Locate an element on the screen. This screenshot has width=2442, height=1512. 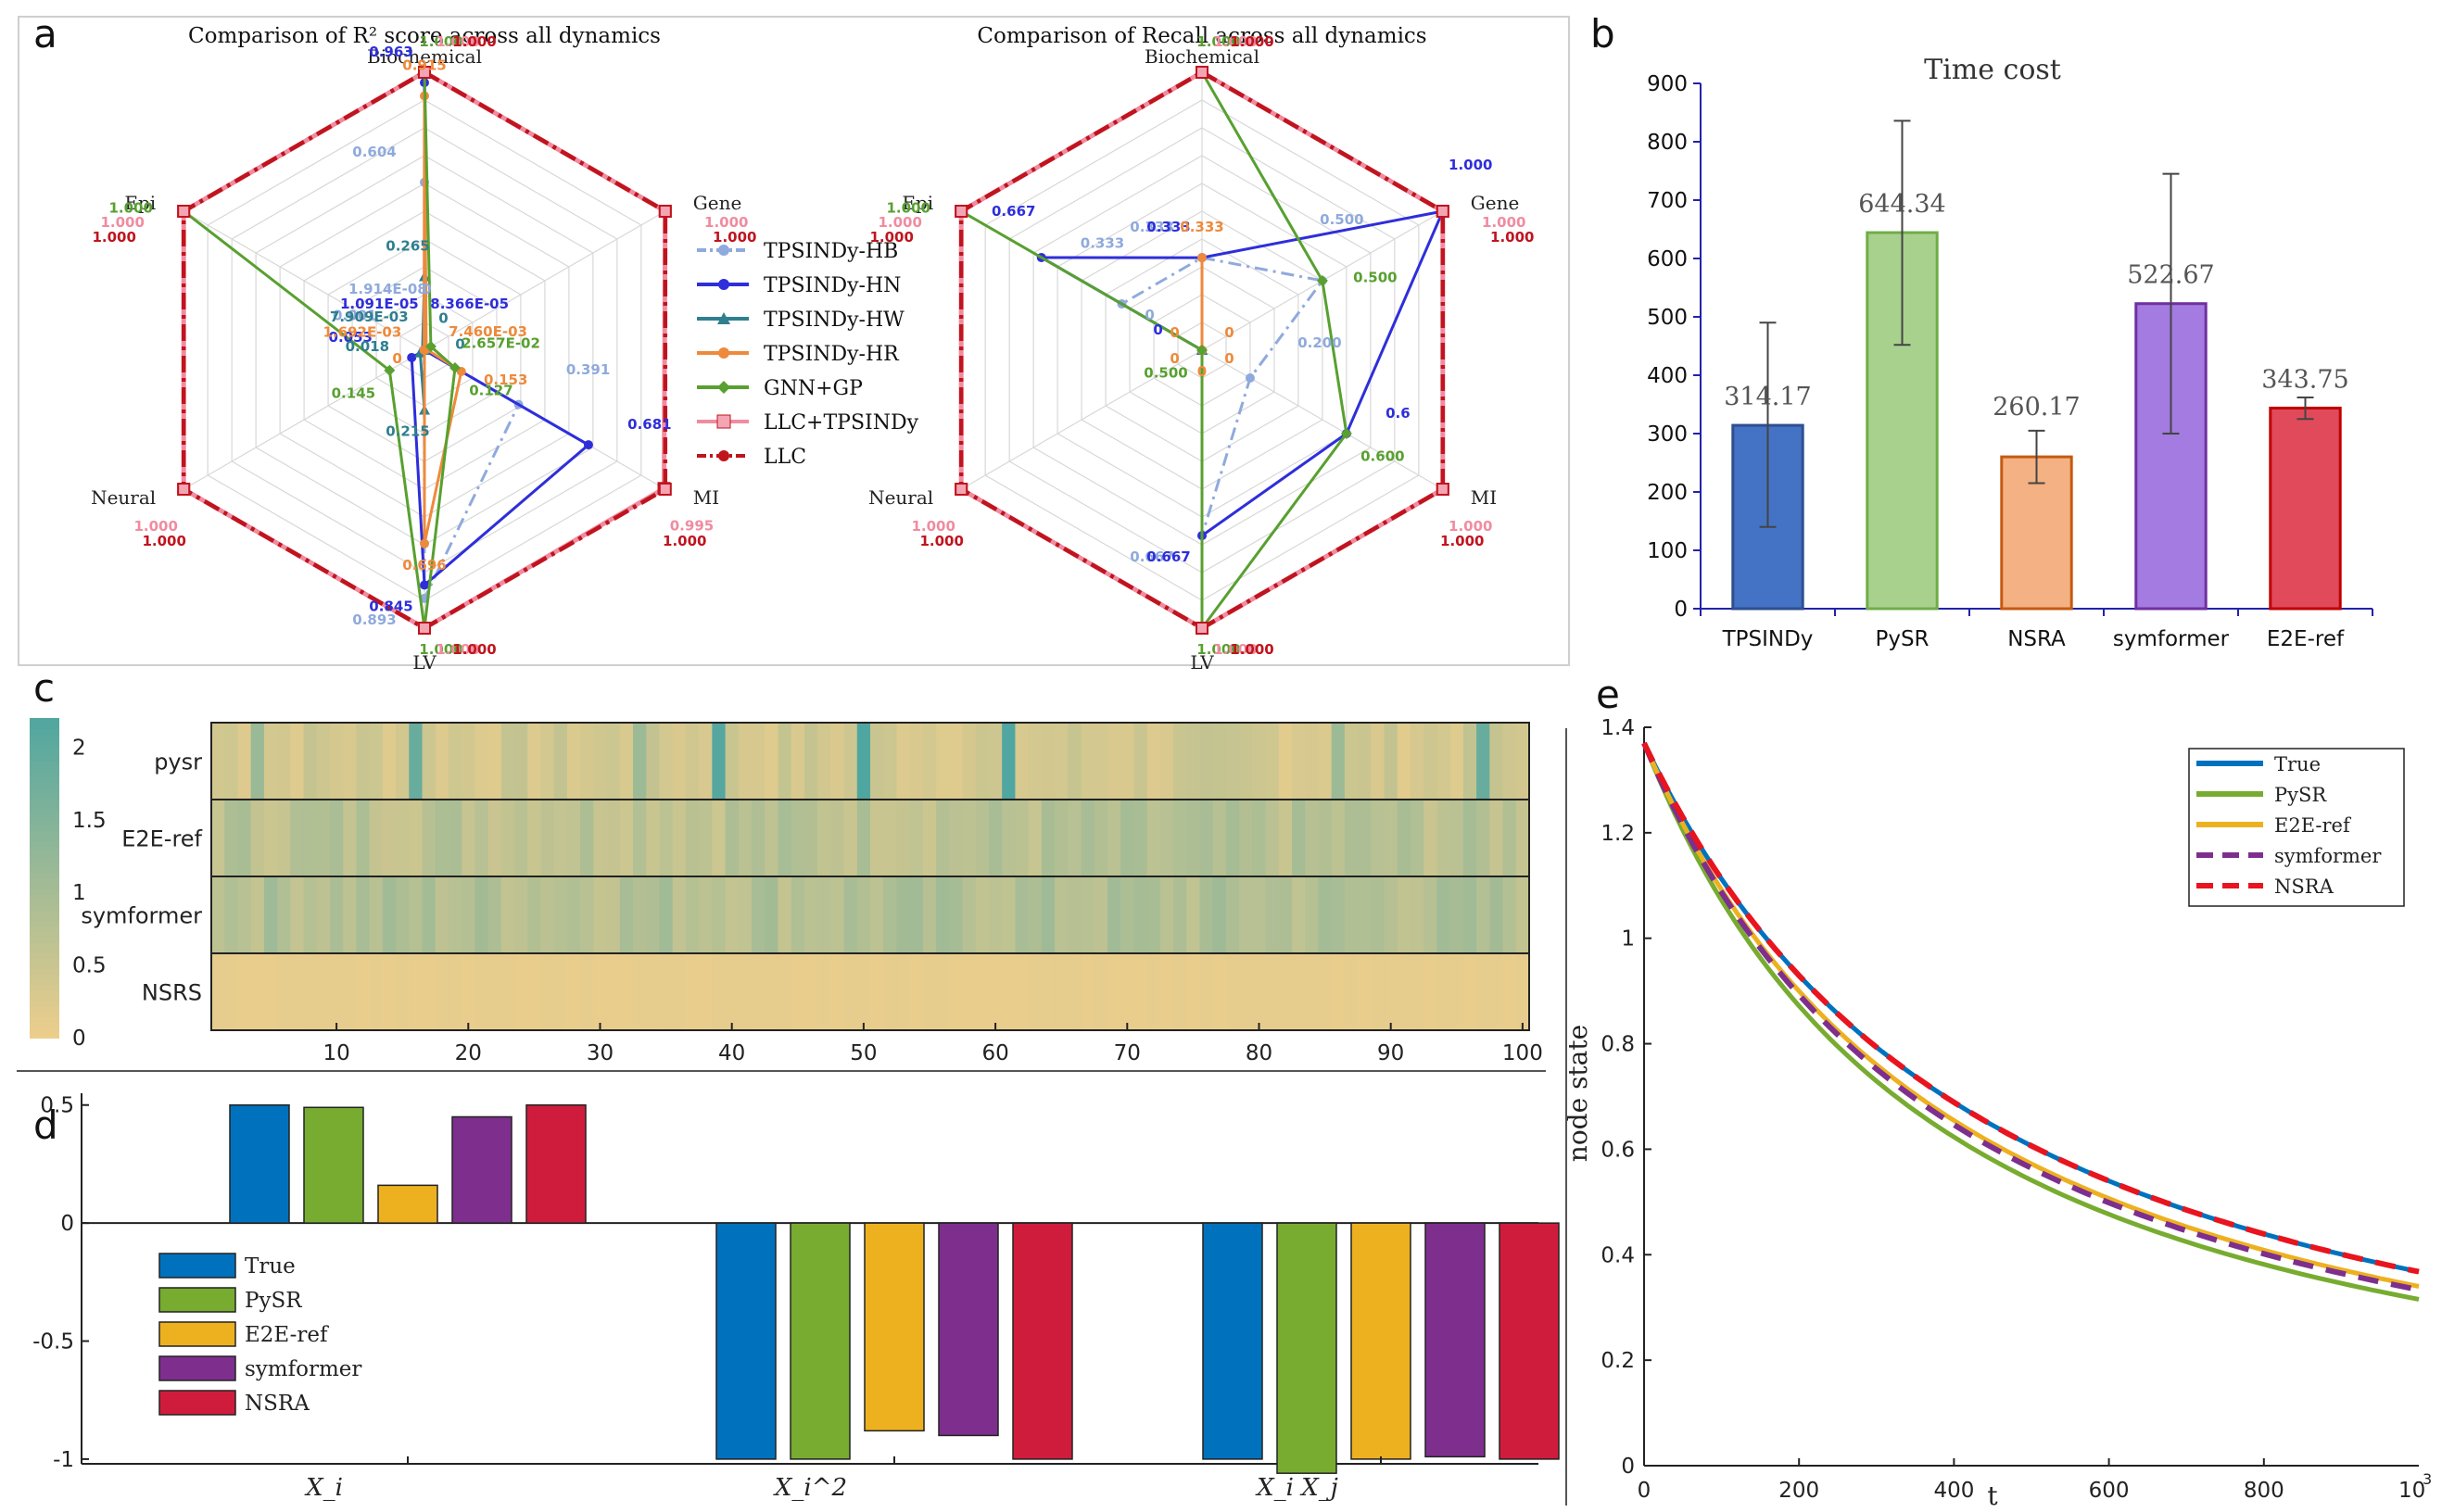
radar-value-label: 0.667 is located at coordinates (1151, 556).